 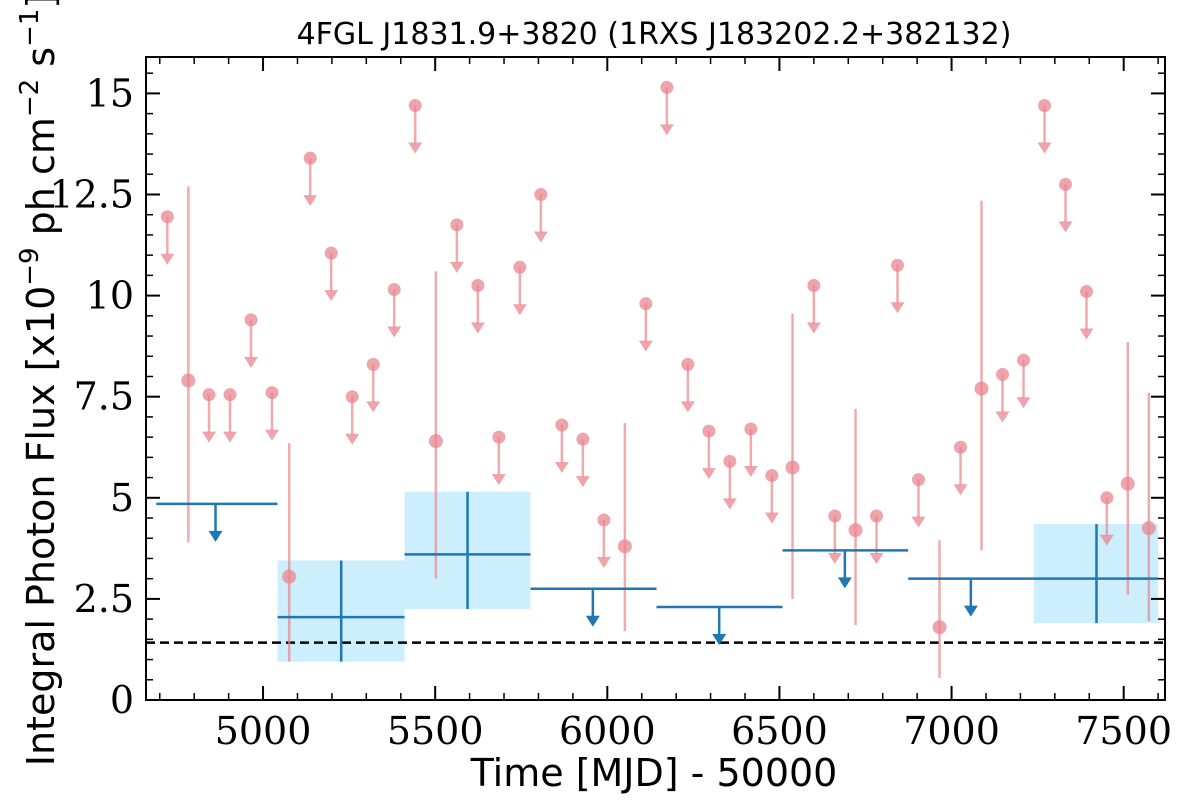 What do you see at coordinates (263, 731) in the screenshot?
I see `x-tick-label: 5000` at bounding box center [263, 731].